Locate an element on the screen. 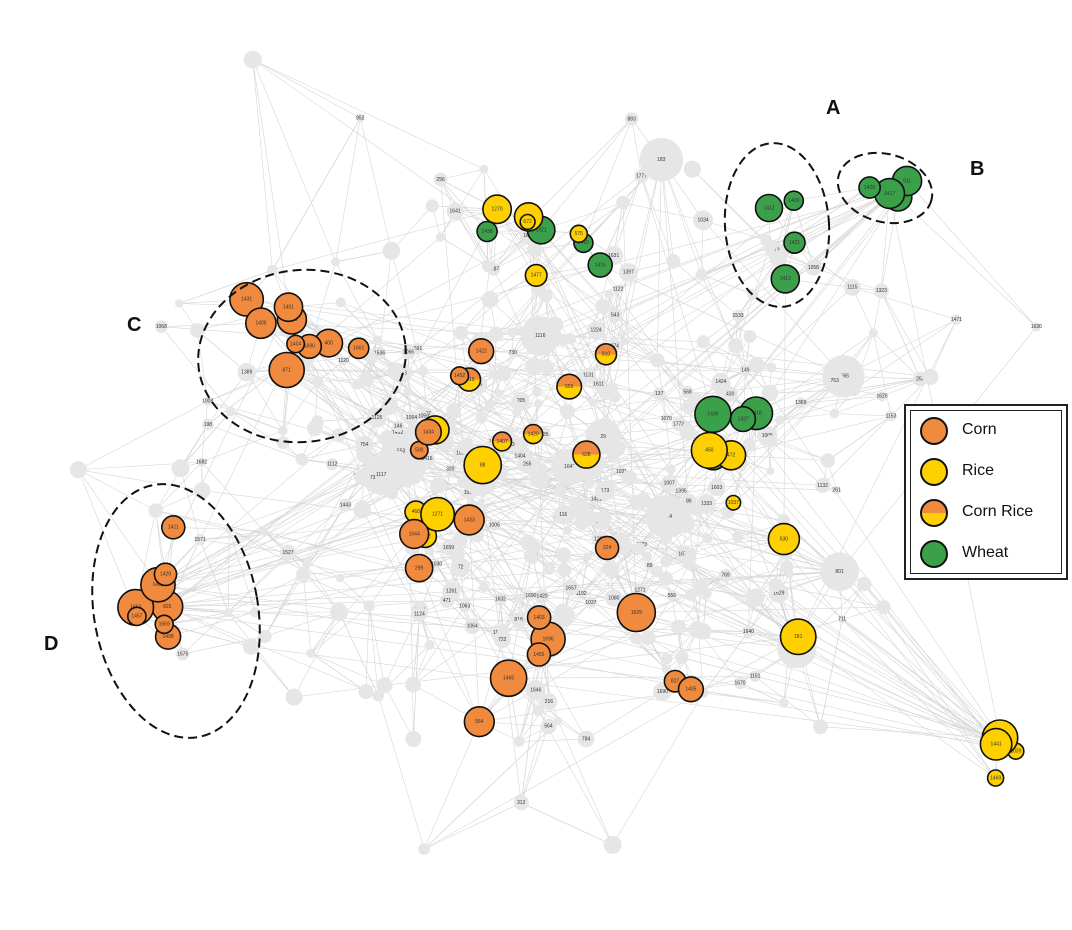 This screenshot has width=1072, height=930. node-label: 1657 is located at coordinates (571, 588).